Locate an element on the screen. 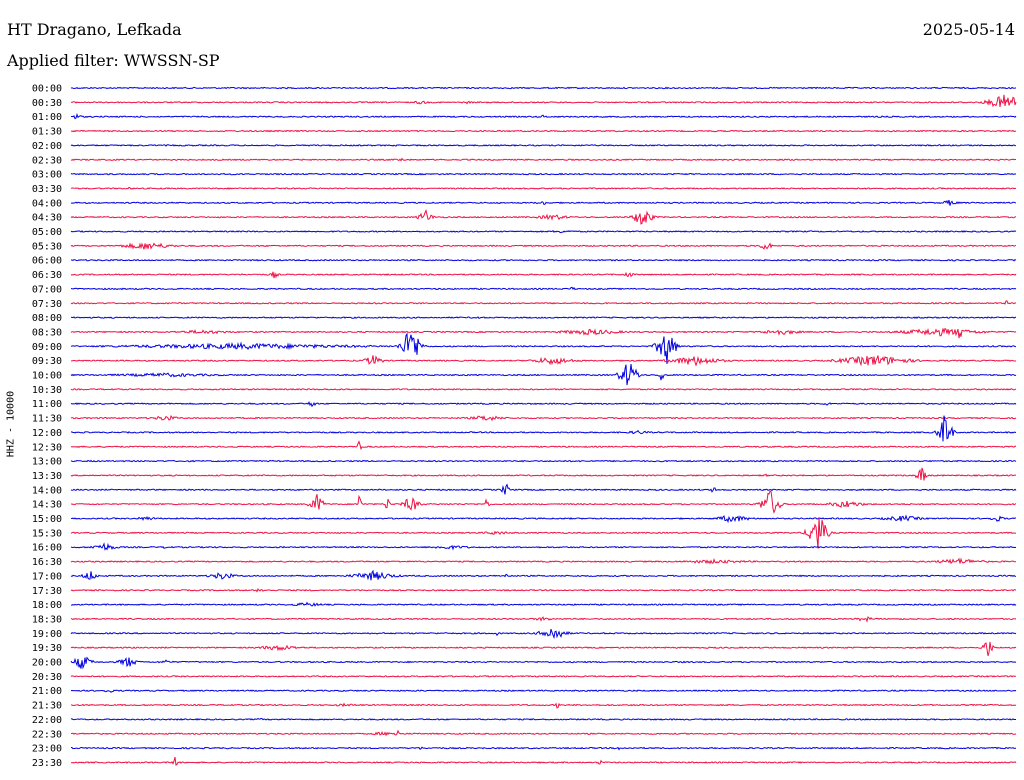  time-tick-label: 07:00 is located at coordinates (47, 289).